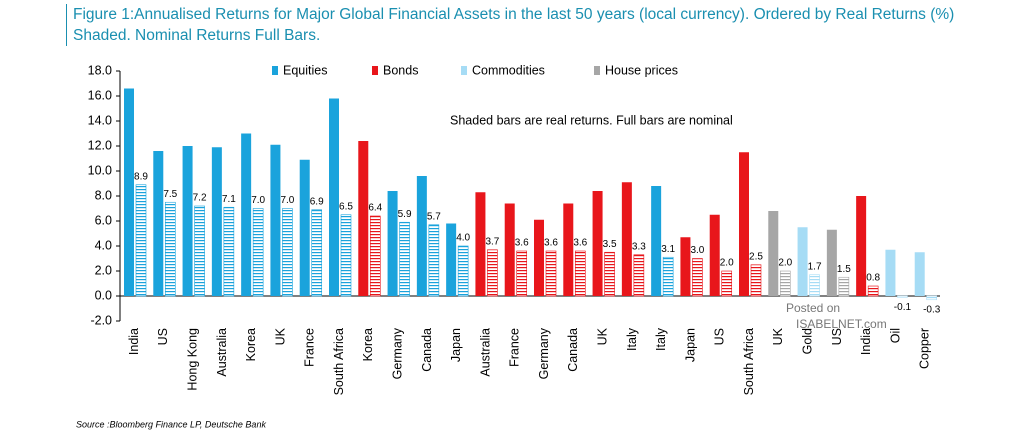 The width and height of the screenshot is (1024, 440). Describe the element at coordinates (756, 256) in the screenshot. I see `data-label: 2.5` at that location.